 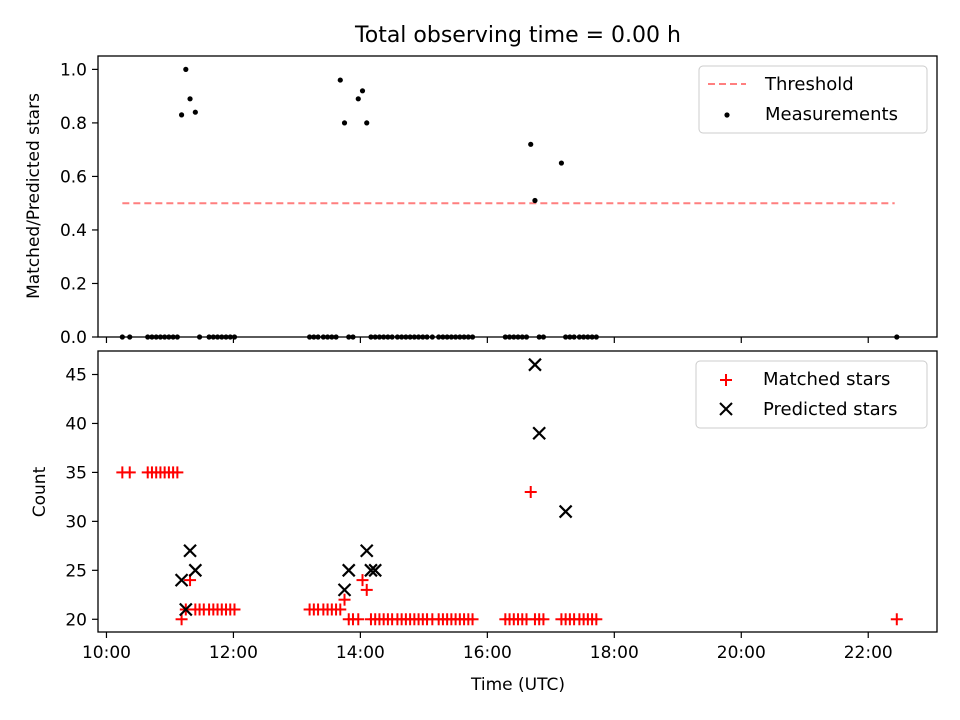 What do you see at coordinates (106, 653) in the screenshot?
I see `x-tick-label: 10:00` at bounding box center [106, 653].